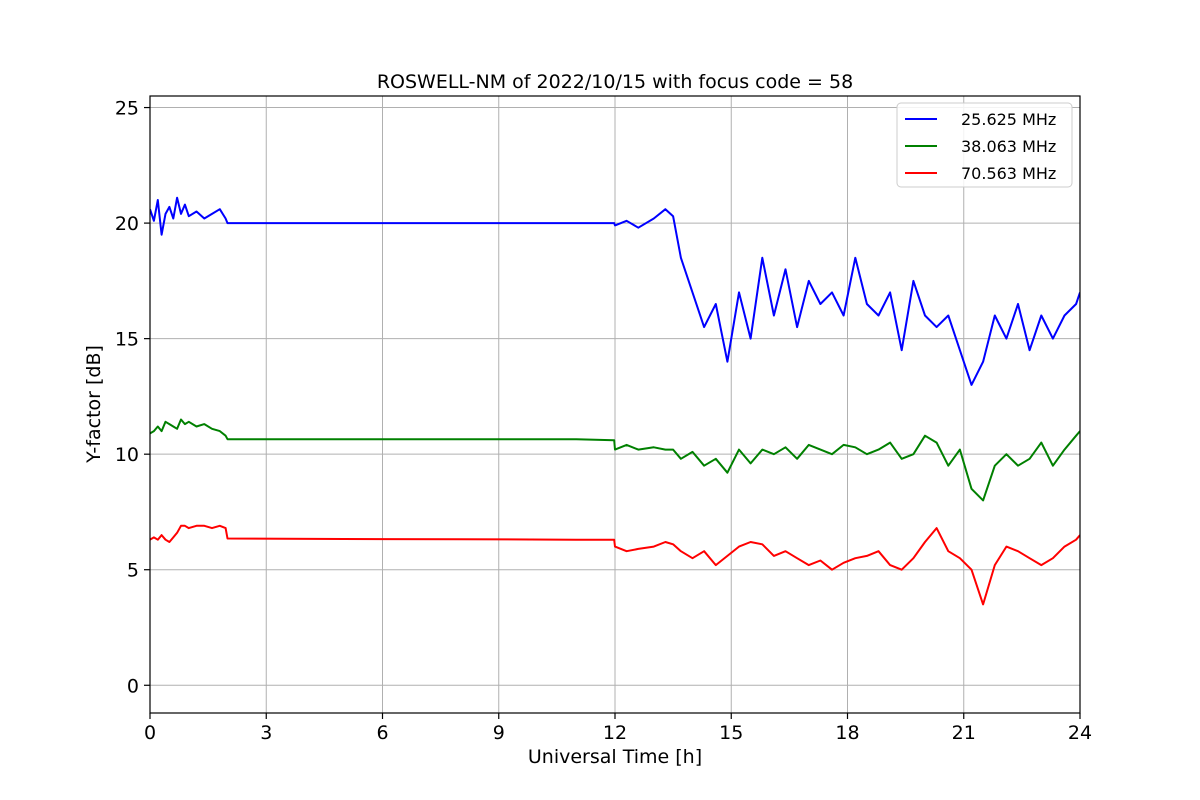  I want to click on y-tick-label: 25, so click(127, 109).